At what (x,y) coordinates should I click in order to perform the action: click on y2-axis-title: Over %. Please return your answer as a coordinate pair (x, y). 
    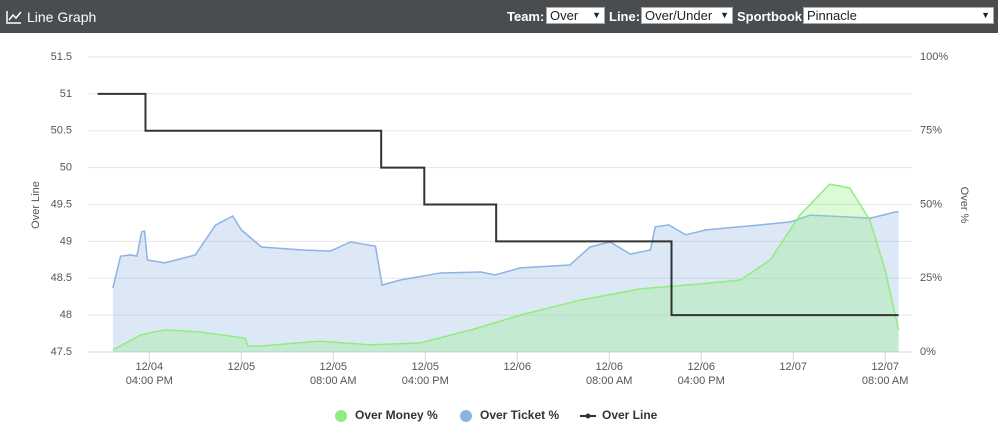
    Looking at the image, I should click on (964, 205).